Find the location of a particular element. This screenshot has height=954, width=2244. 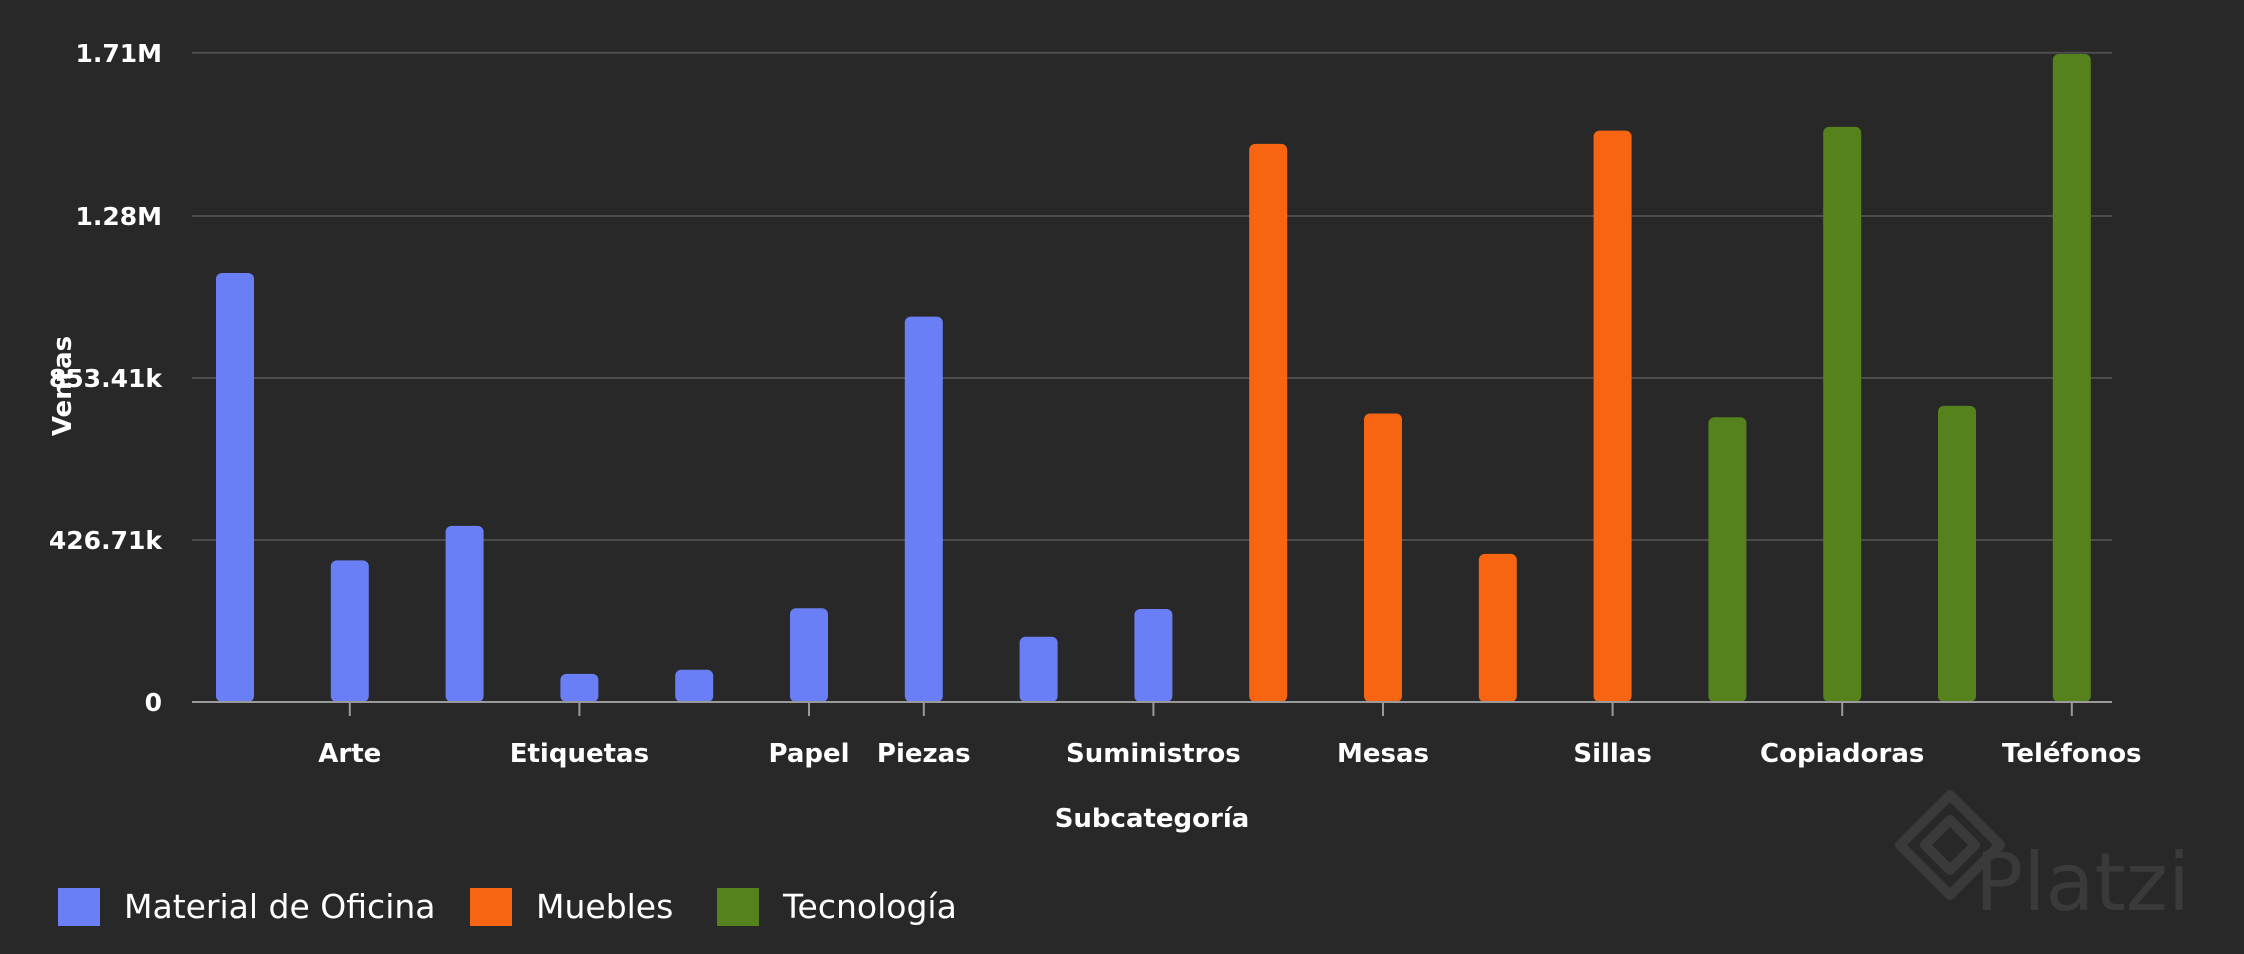

y-tick-label: 0 is located at coordinates (153, 702).